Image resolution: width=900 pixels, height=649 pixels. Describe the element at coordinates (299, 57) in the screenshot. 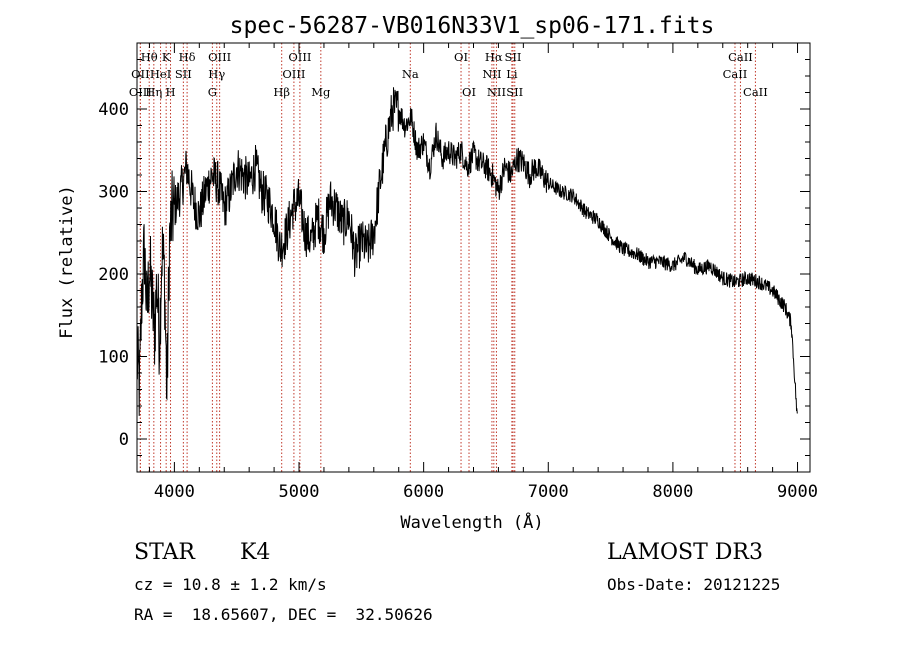

I see `line-label-13: OIII` at that location.